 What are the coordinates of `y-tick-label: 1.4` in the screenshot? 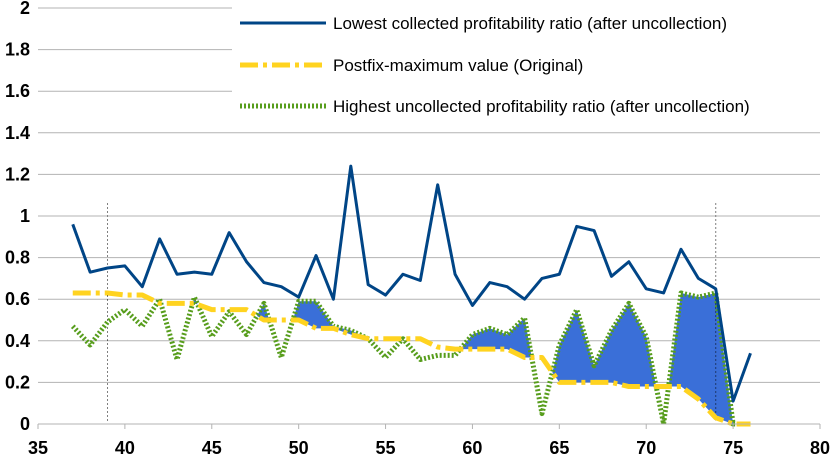 It's located at (17, 133).